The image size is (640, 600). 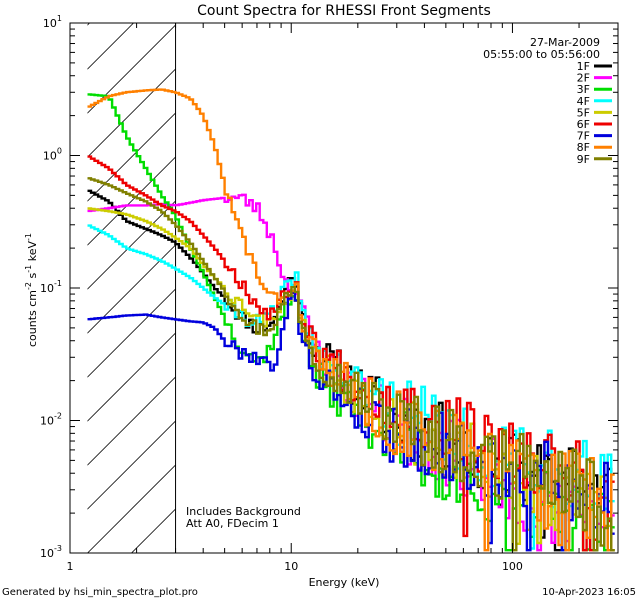 What do you see at coordinates (51, 420) in the screenshot?
I see `y-tick-label: 10⁻²` at bounding box center [51, 420].